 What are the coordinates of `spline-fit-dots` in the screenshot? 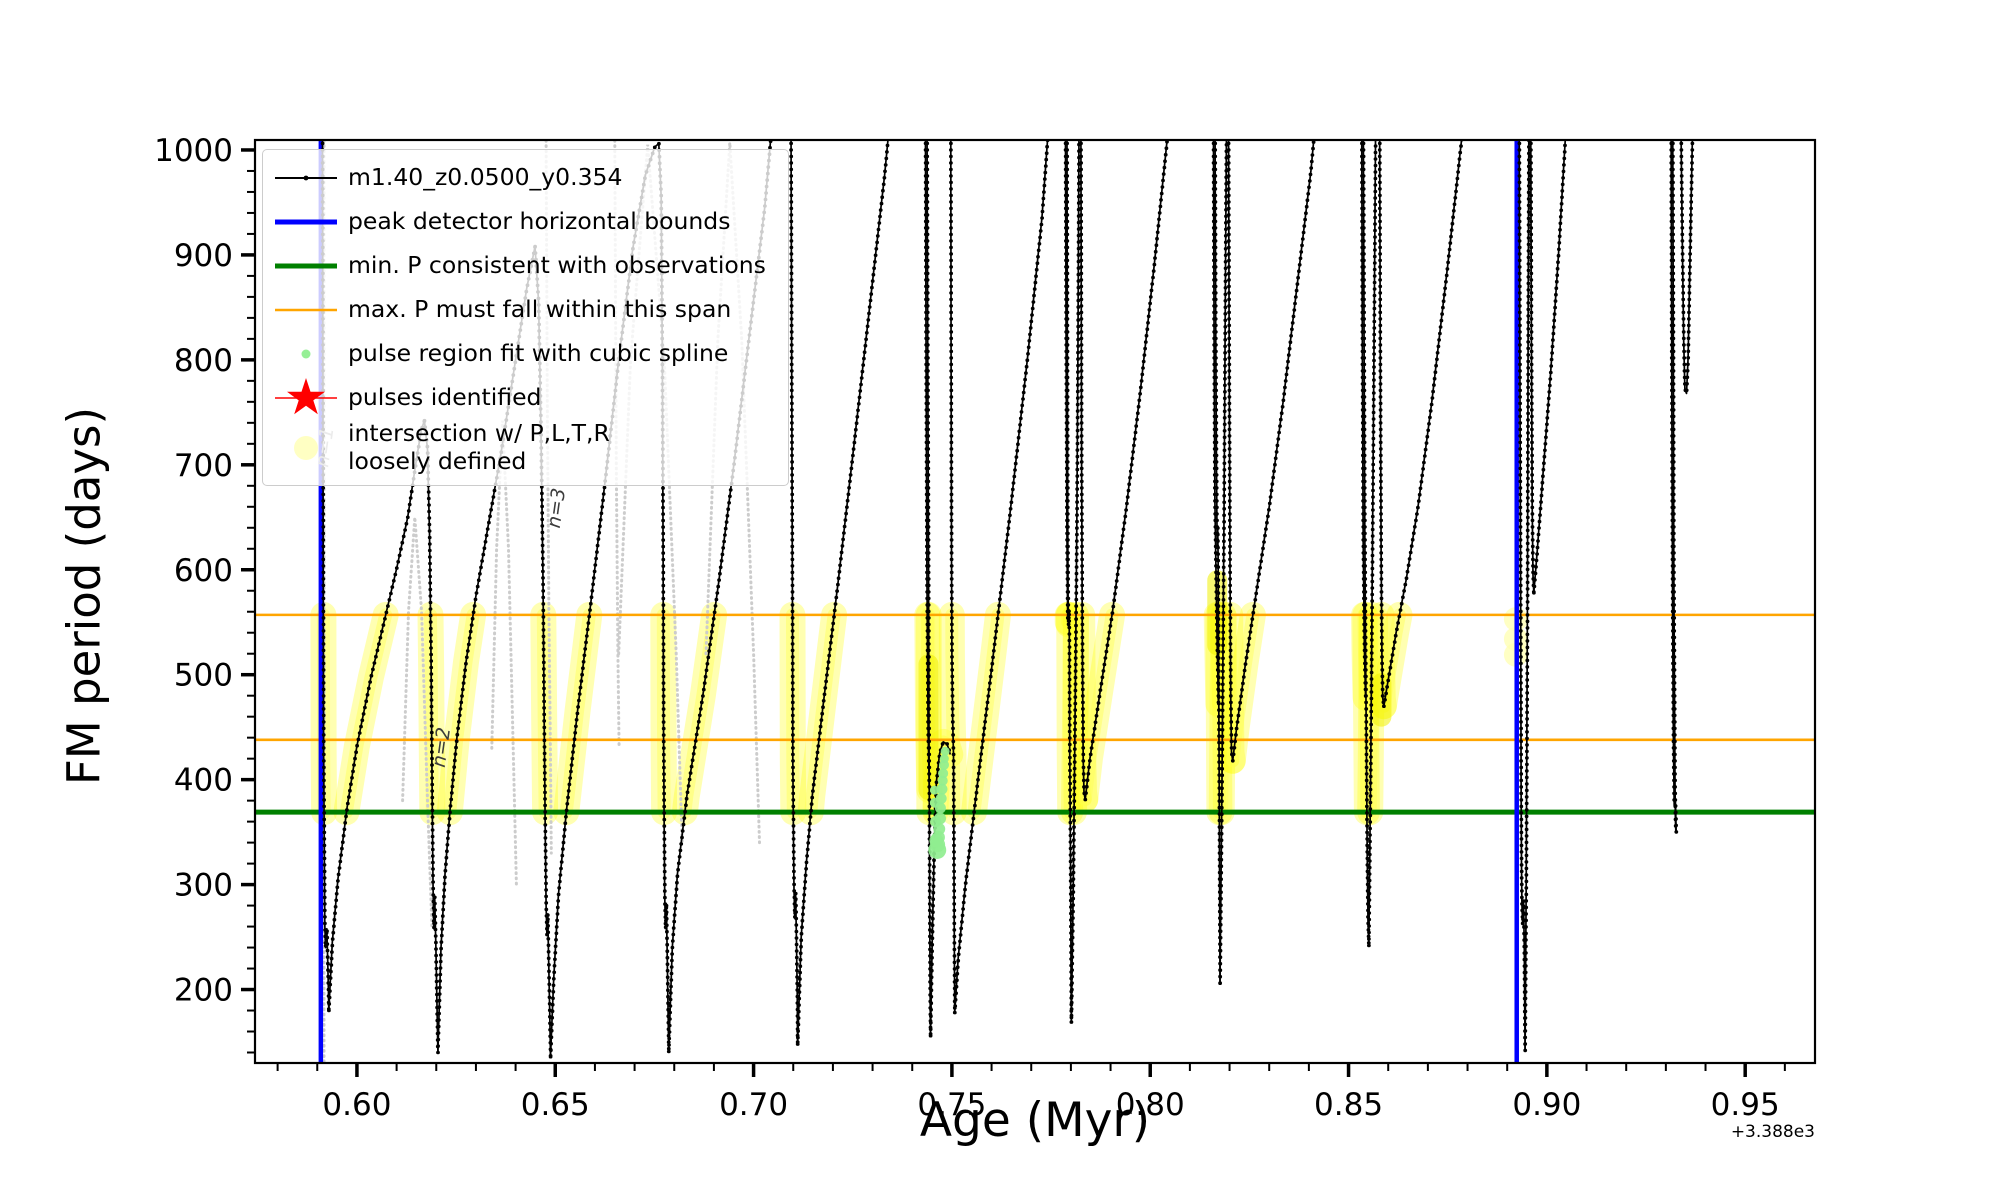 It's located at (939, 802).